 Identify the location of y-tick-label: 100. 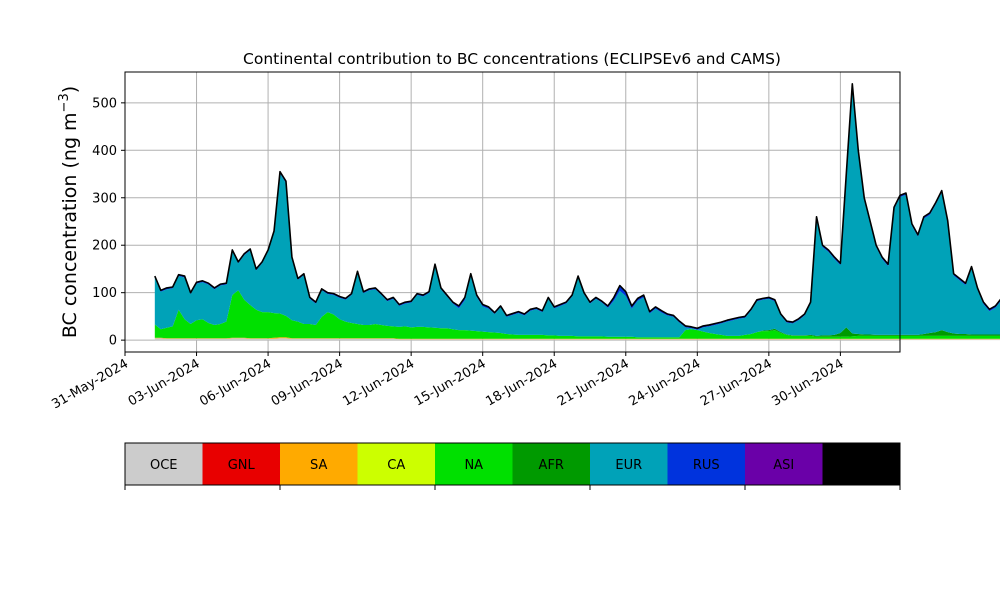
(104, 293).